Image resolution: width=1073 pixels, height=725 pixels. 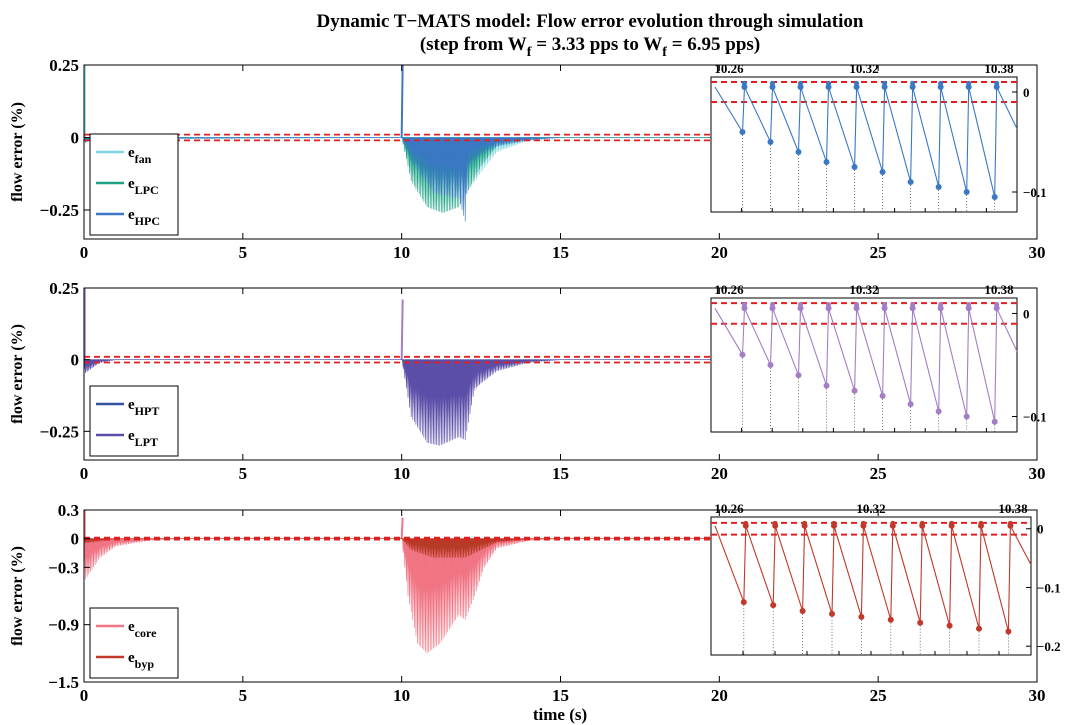 What do you see at coordinates (59, 431) in the screenshot?
I see `y-tick-label: −0.25` at bounding box center [59, 431].